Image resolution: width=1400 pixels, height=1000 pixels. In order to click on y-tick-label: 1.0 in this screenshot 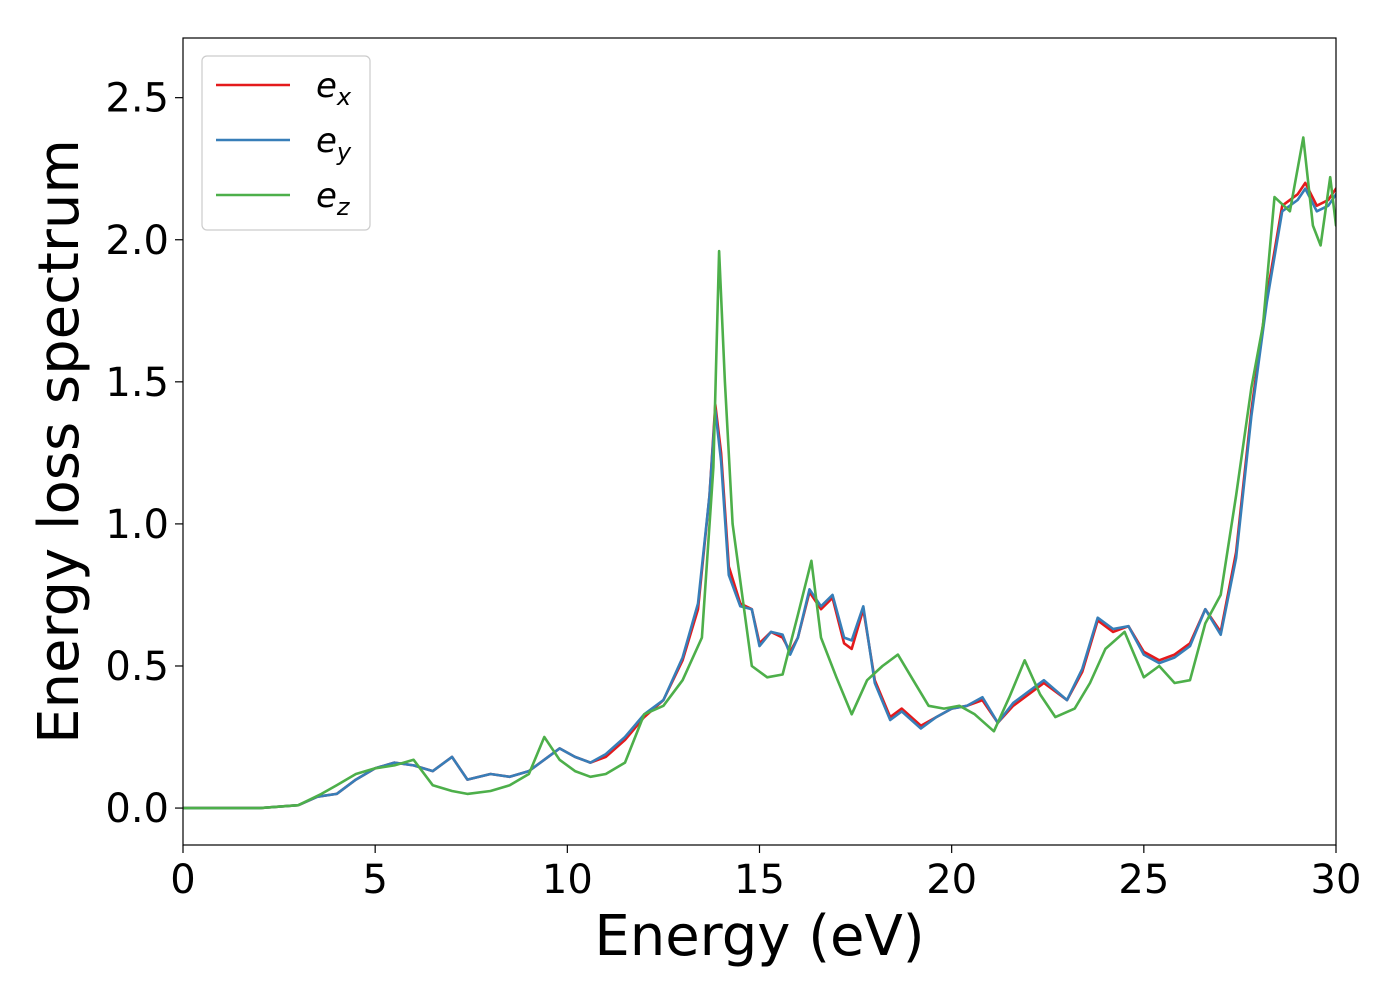, I will do `click(137, 525)`.